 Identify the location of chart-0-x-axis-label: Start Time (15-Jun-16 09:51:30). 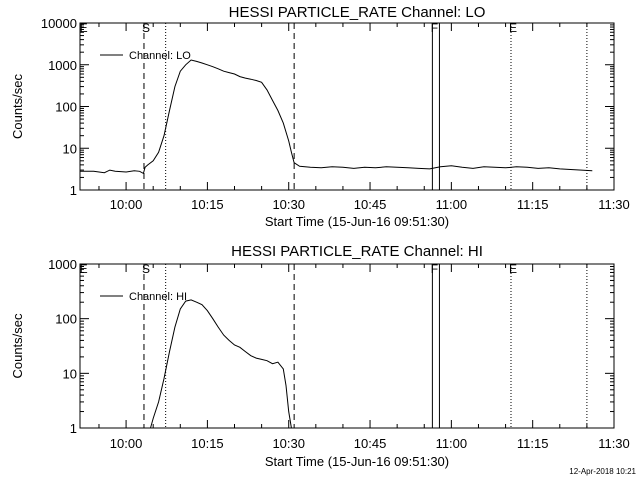
(357, 221).